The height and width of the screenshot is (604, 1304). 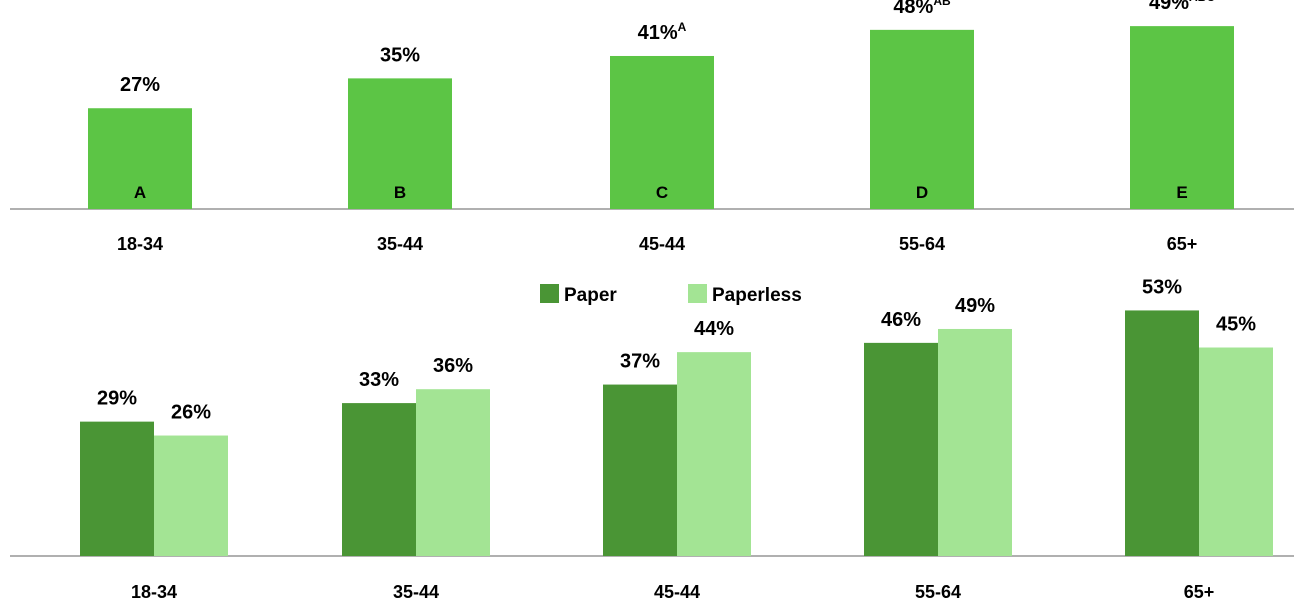 I want to click on chart2-bar-paper-65+, so click(x=1162, y=433).